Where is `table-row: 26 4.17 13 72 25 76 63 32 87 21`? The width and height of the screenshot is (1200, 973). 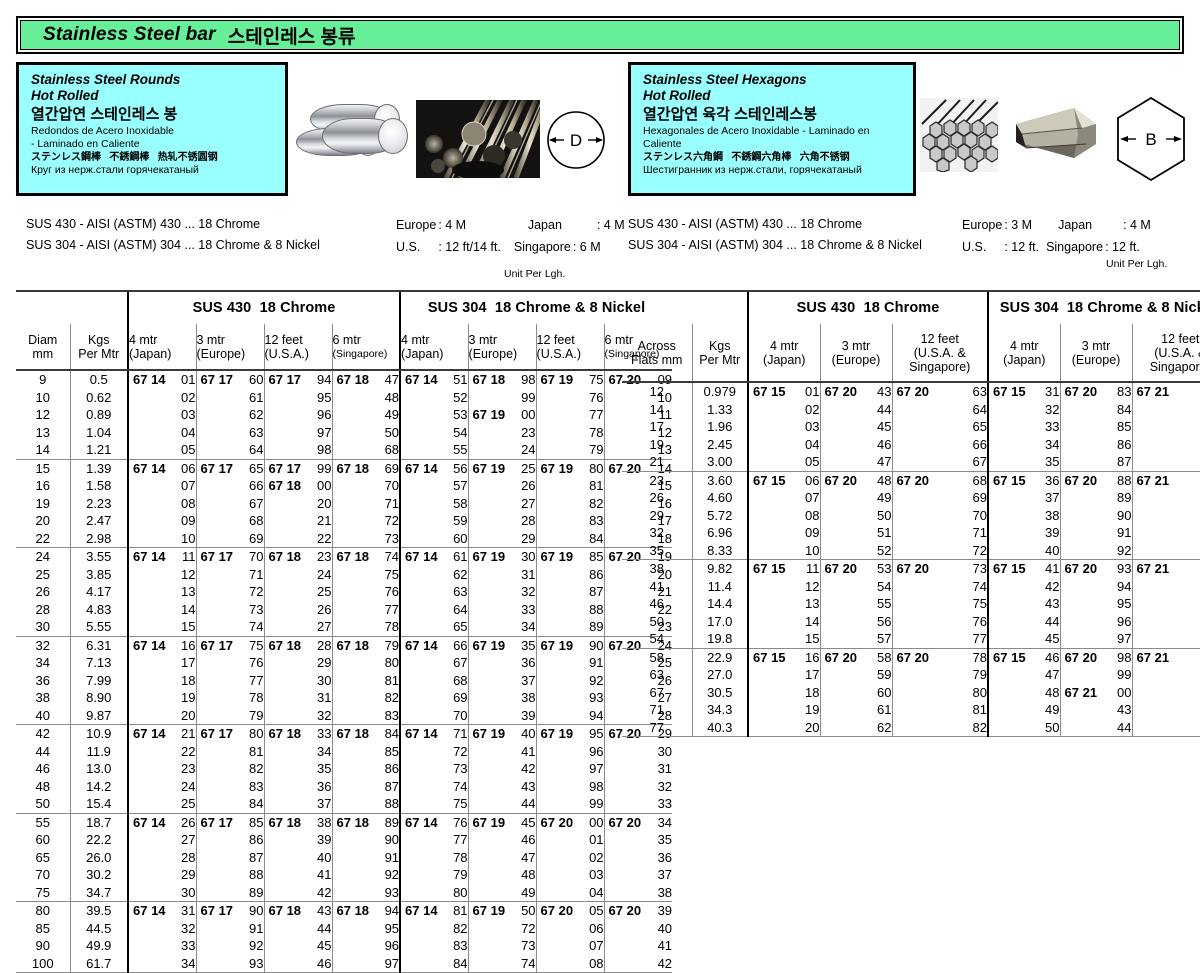 table-row: 26 4.17 13 72 25 76 63 32 87 21 is located at coordinates (344, 592).